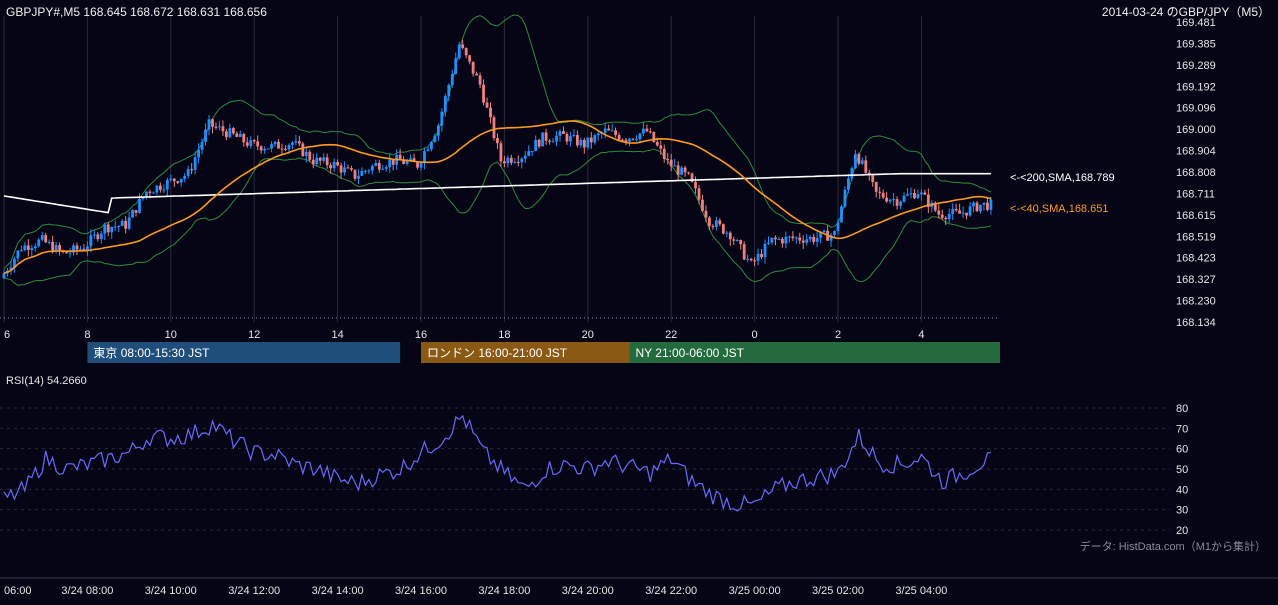  Describe the element at coordinates (497, 193) in the screenshot. I see `sma200-line` at that location.